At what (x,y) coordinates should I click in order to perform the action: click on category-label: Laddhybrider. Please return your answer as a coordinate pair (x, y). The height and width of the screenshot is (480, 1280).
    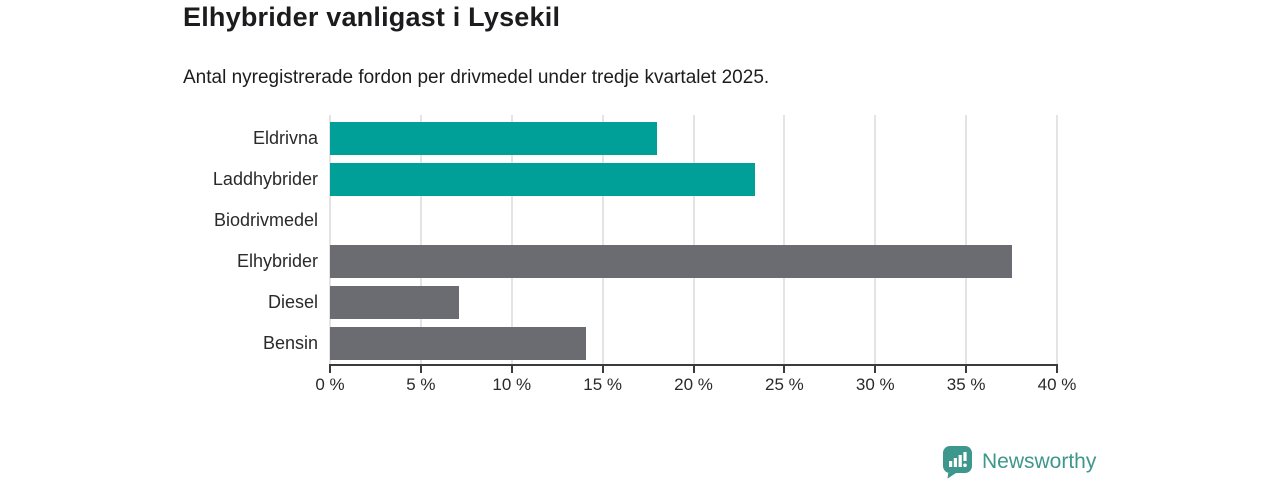
    Looking at the image, I should click on (265, 179).